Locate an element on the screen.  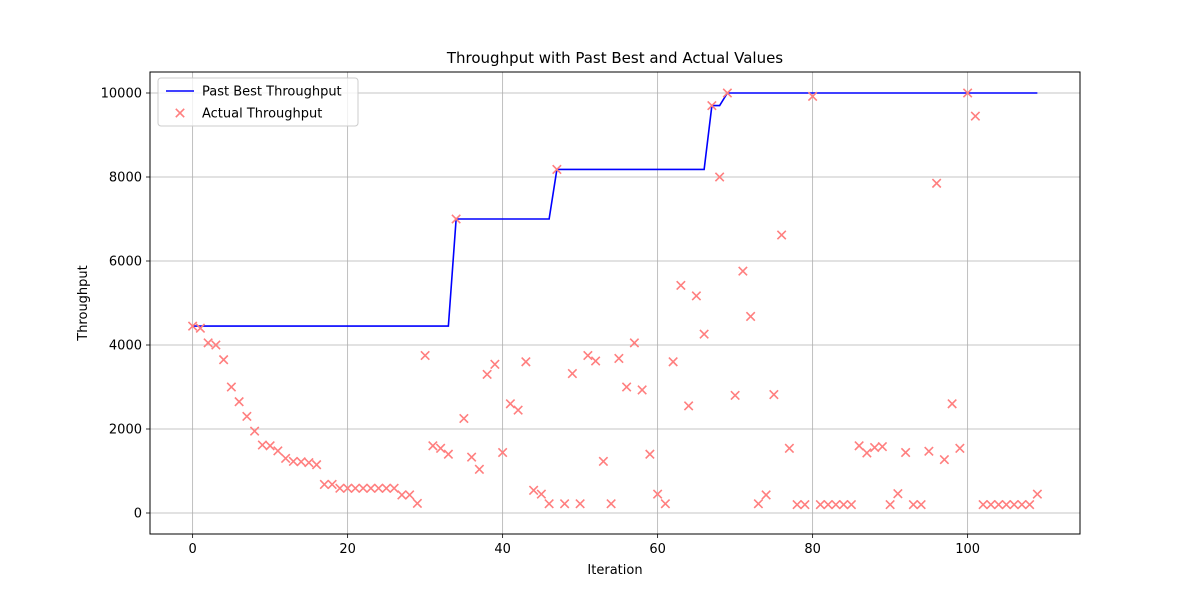
legend-entry-actual: Actual Throughput is located at coordinates (262, 114).